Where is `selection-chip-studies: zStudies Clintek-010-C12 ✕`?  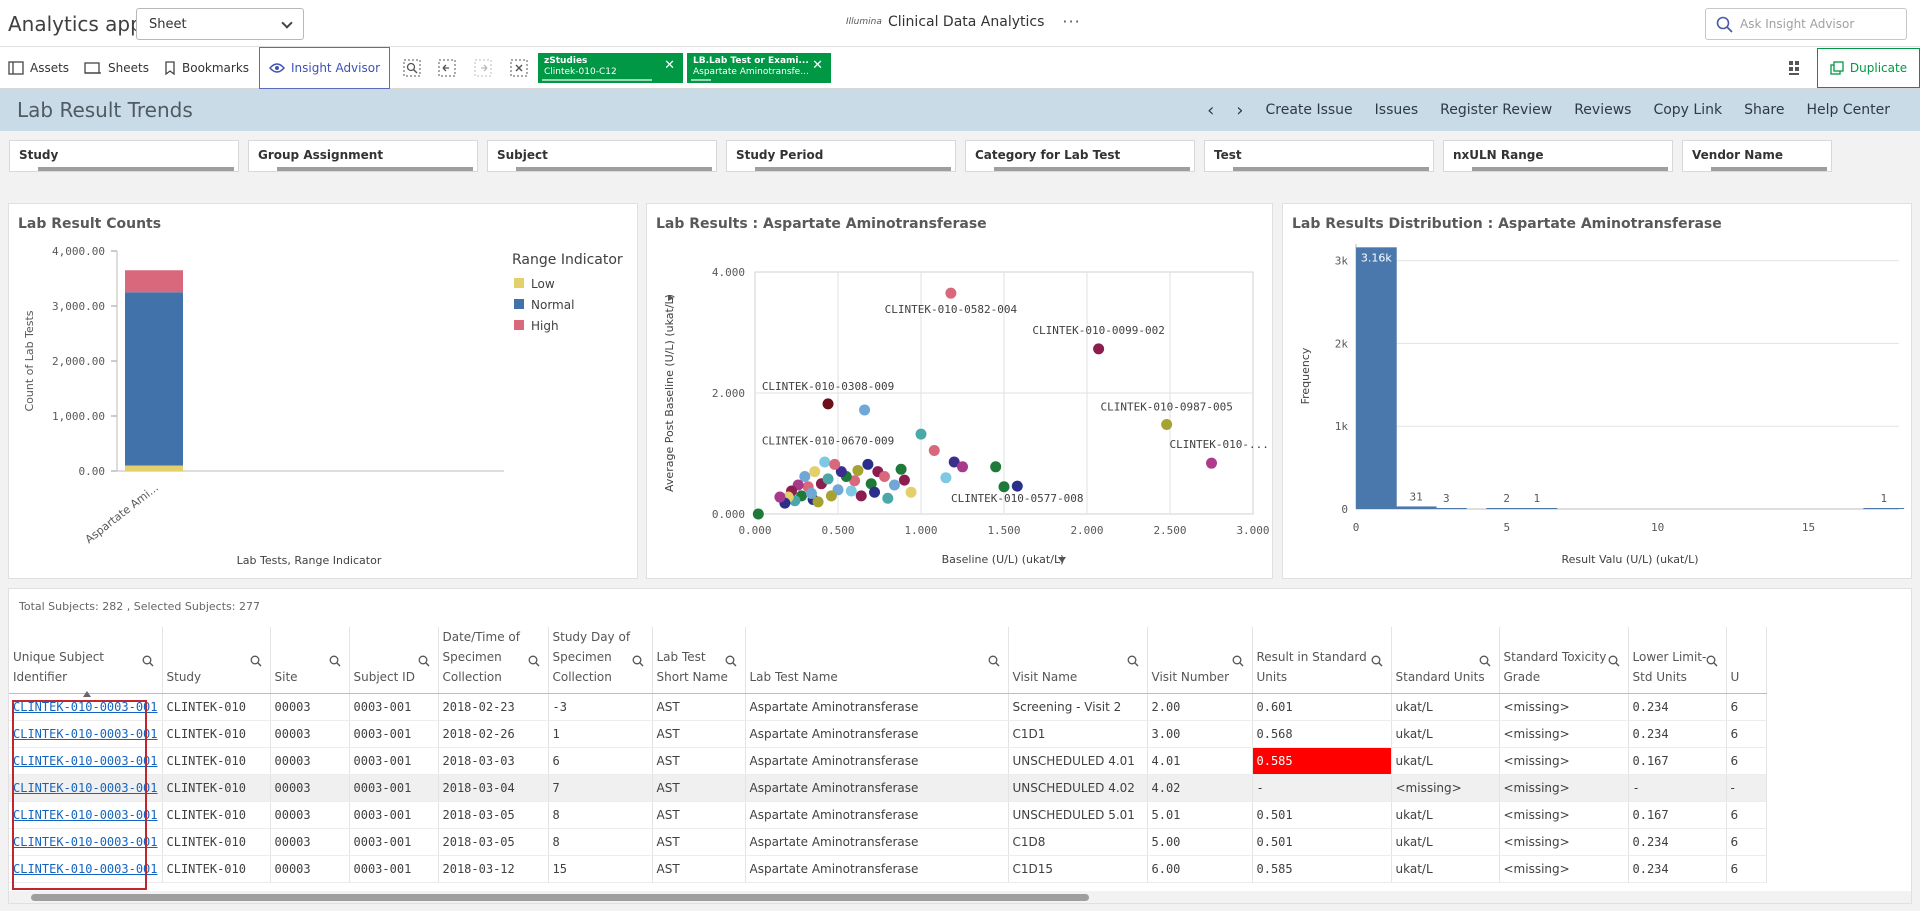 selection-chip-studies: zStudies Clintek-010-C12 ✕ is located at coordinates (610, 68).